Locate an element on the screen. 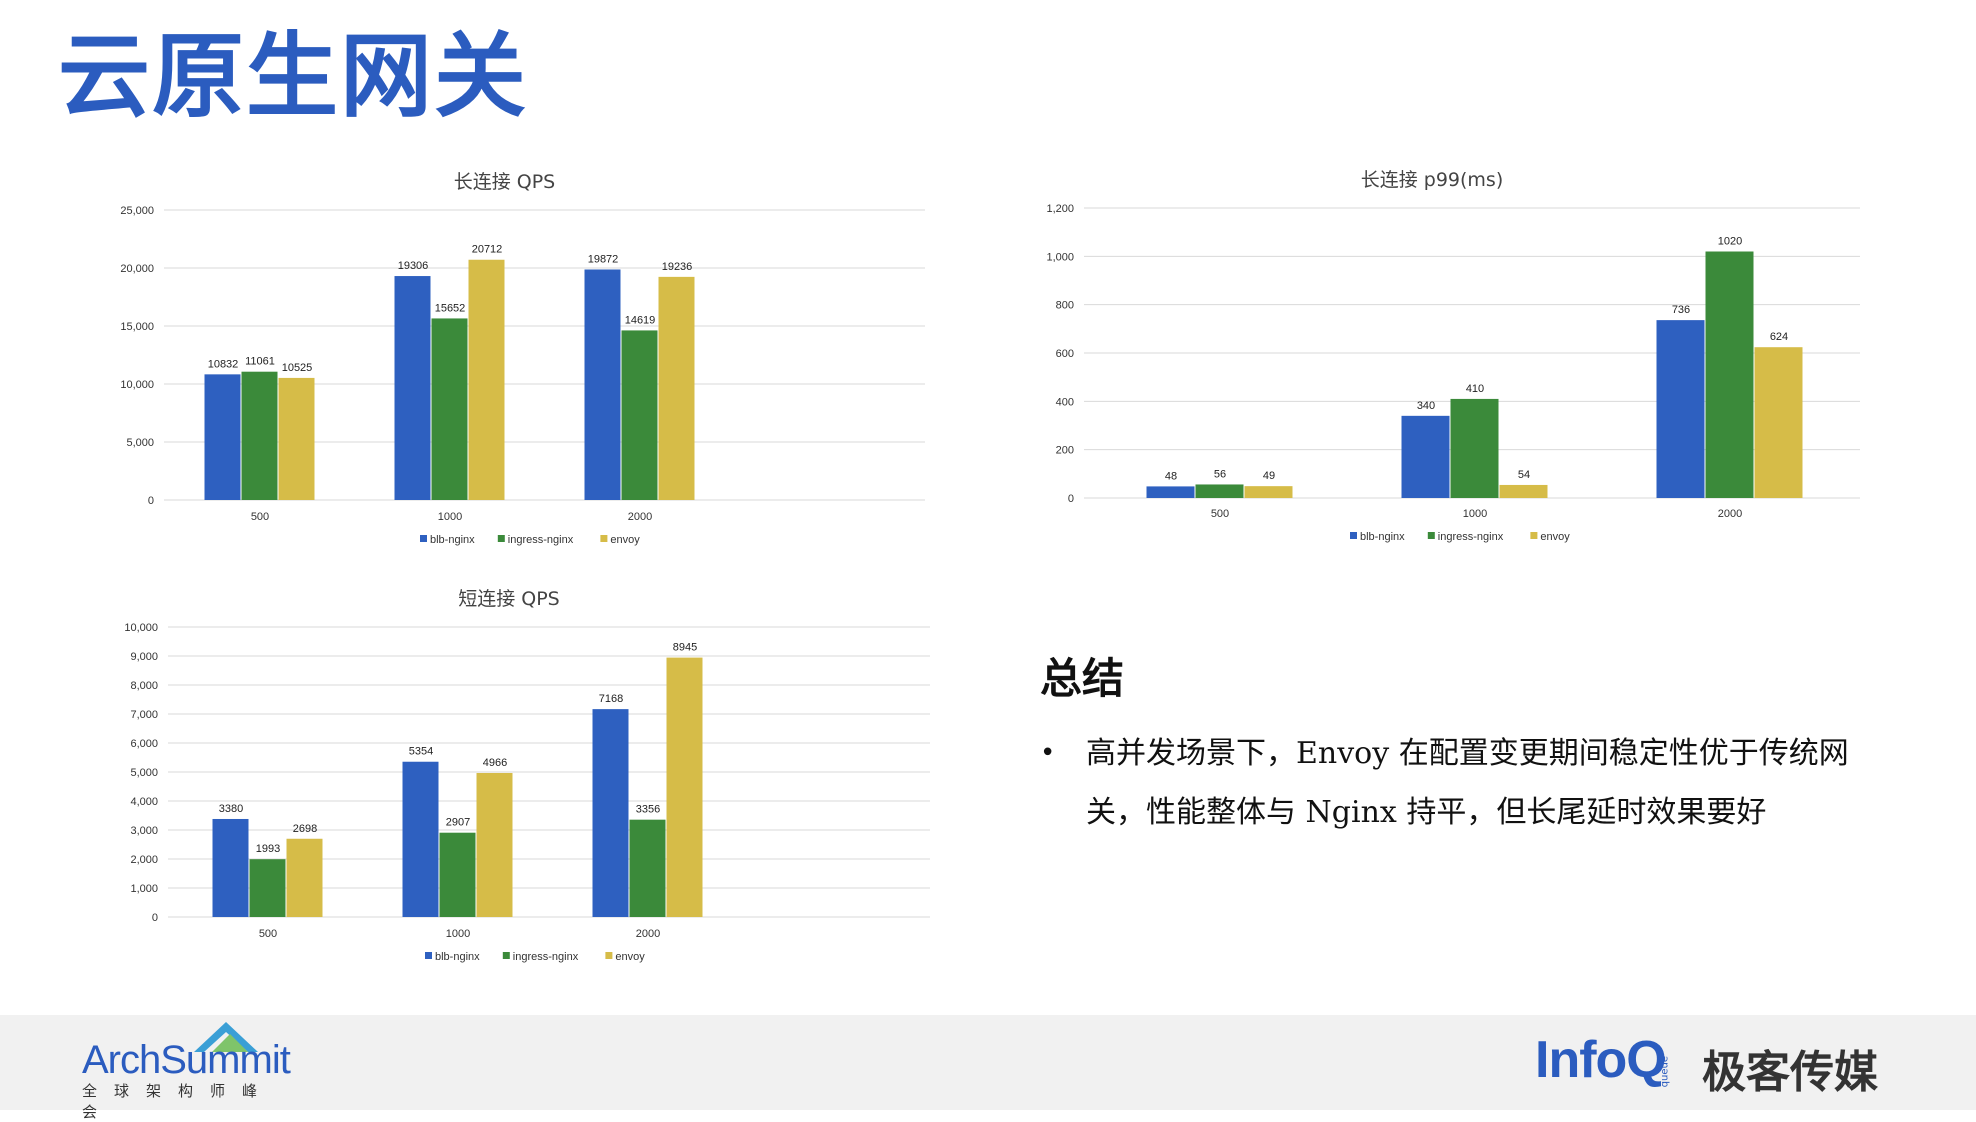 The height and width of the screenshot is (1122, 1976). infoq-wordmark: InfoQ is located at coordinates (1601, 1060).